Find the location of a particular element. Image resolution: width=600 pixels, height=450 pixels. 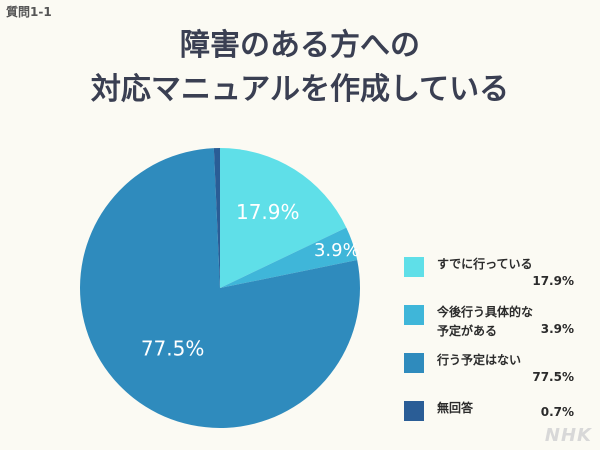

legend-label-none: 行う予定はない is located at coordinates (479, 360).